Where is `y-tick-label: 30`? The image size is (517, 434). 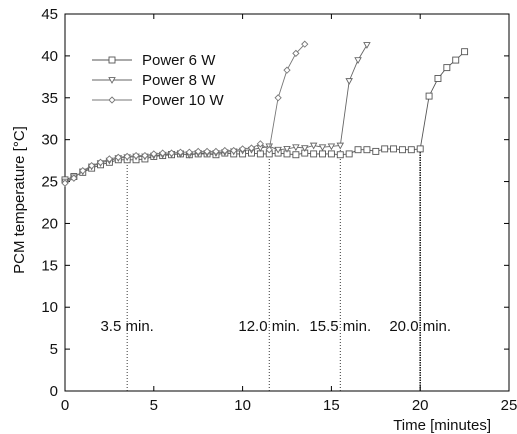 y-tick-label: 30 is located at coordinates (49, 140).